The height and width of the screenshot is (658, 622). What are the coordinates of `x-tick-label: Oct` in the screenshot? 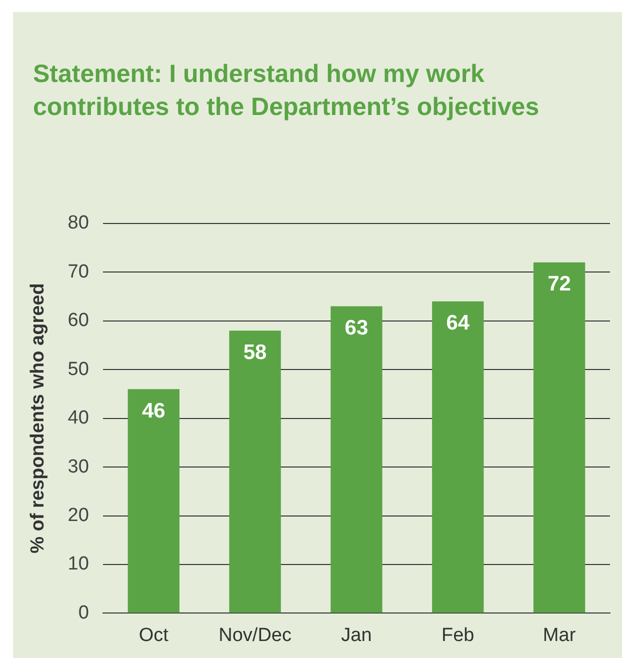 It's located at (154, 635).